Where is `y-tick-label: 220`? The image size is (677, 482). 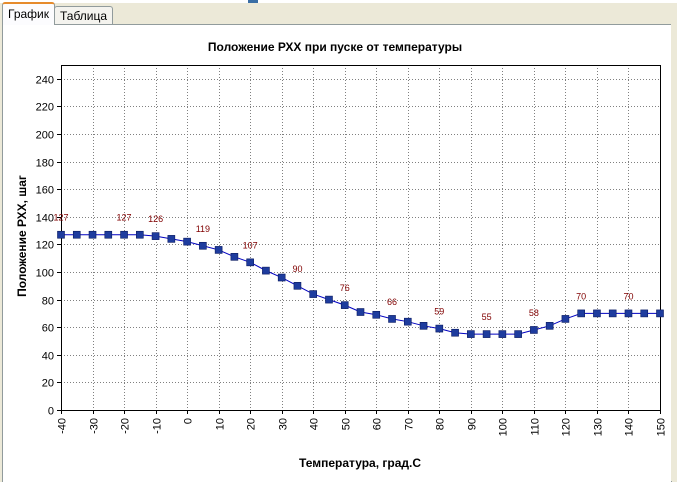
y-tick-label: 220 is located at coordinates (45, 108).